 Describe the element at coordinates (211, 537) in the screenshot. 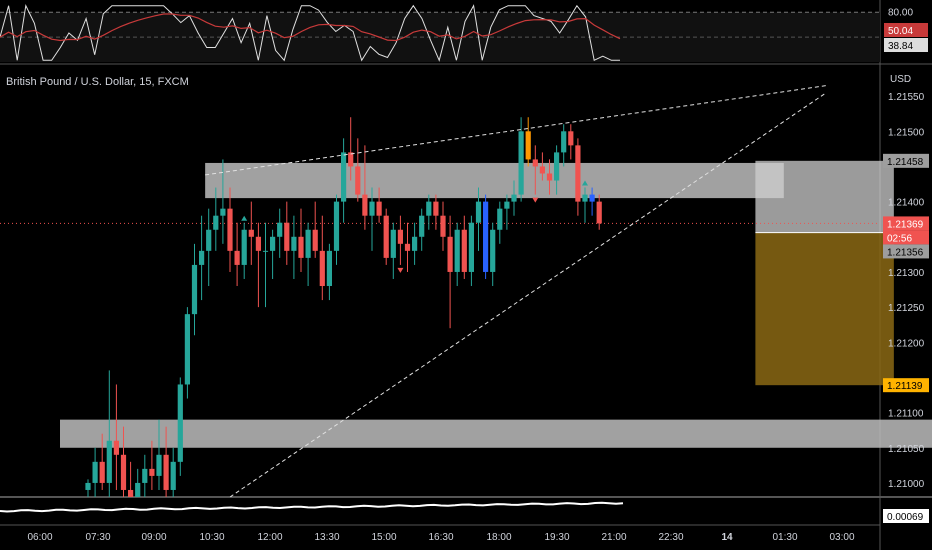

I see `time-tick-label: 10:30` at that location.